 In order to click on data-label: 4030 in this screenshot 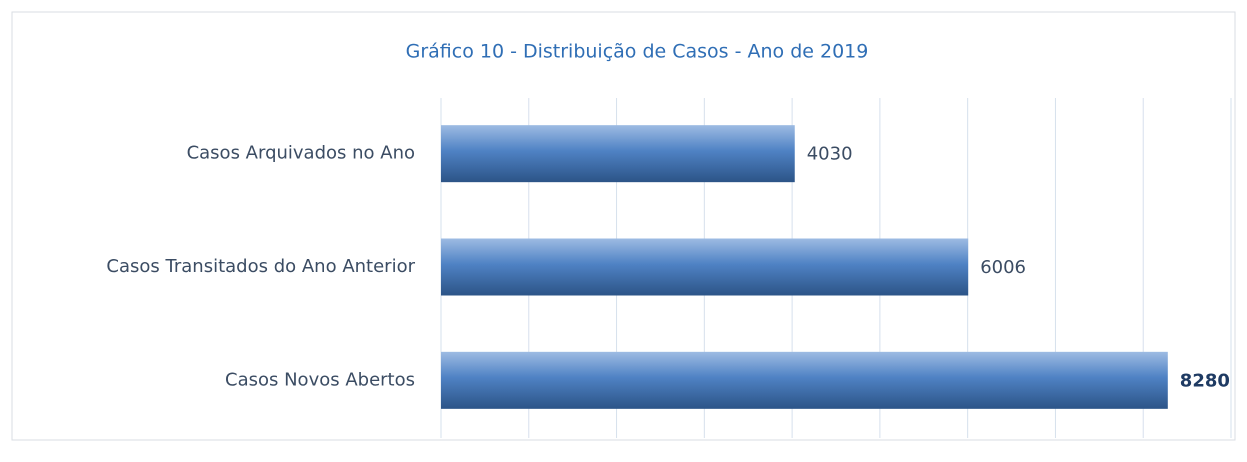, I will do `click(830, 154)`.